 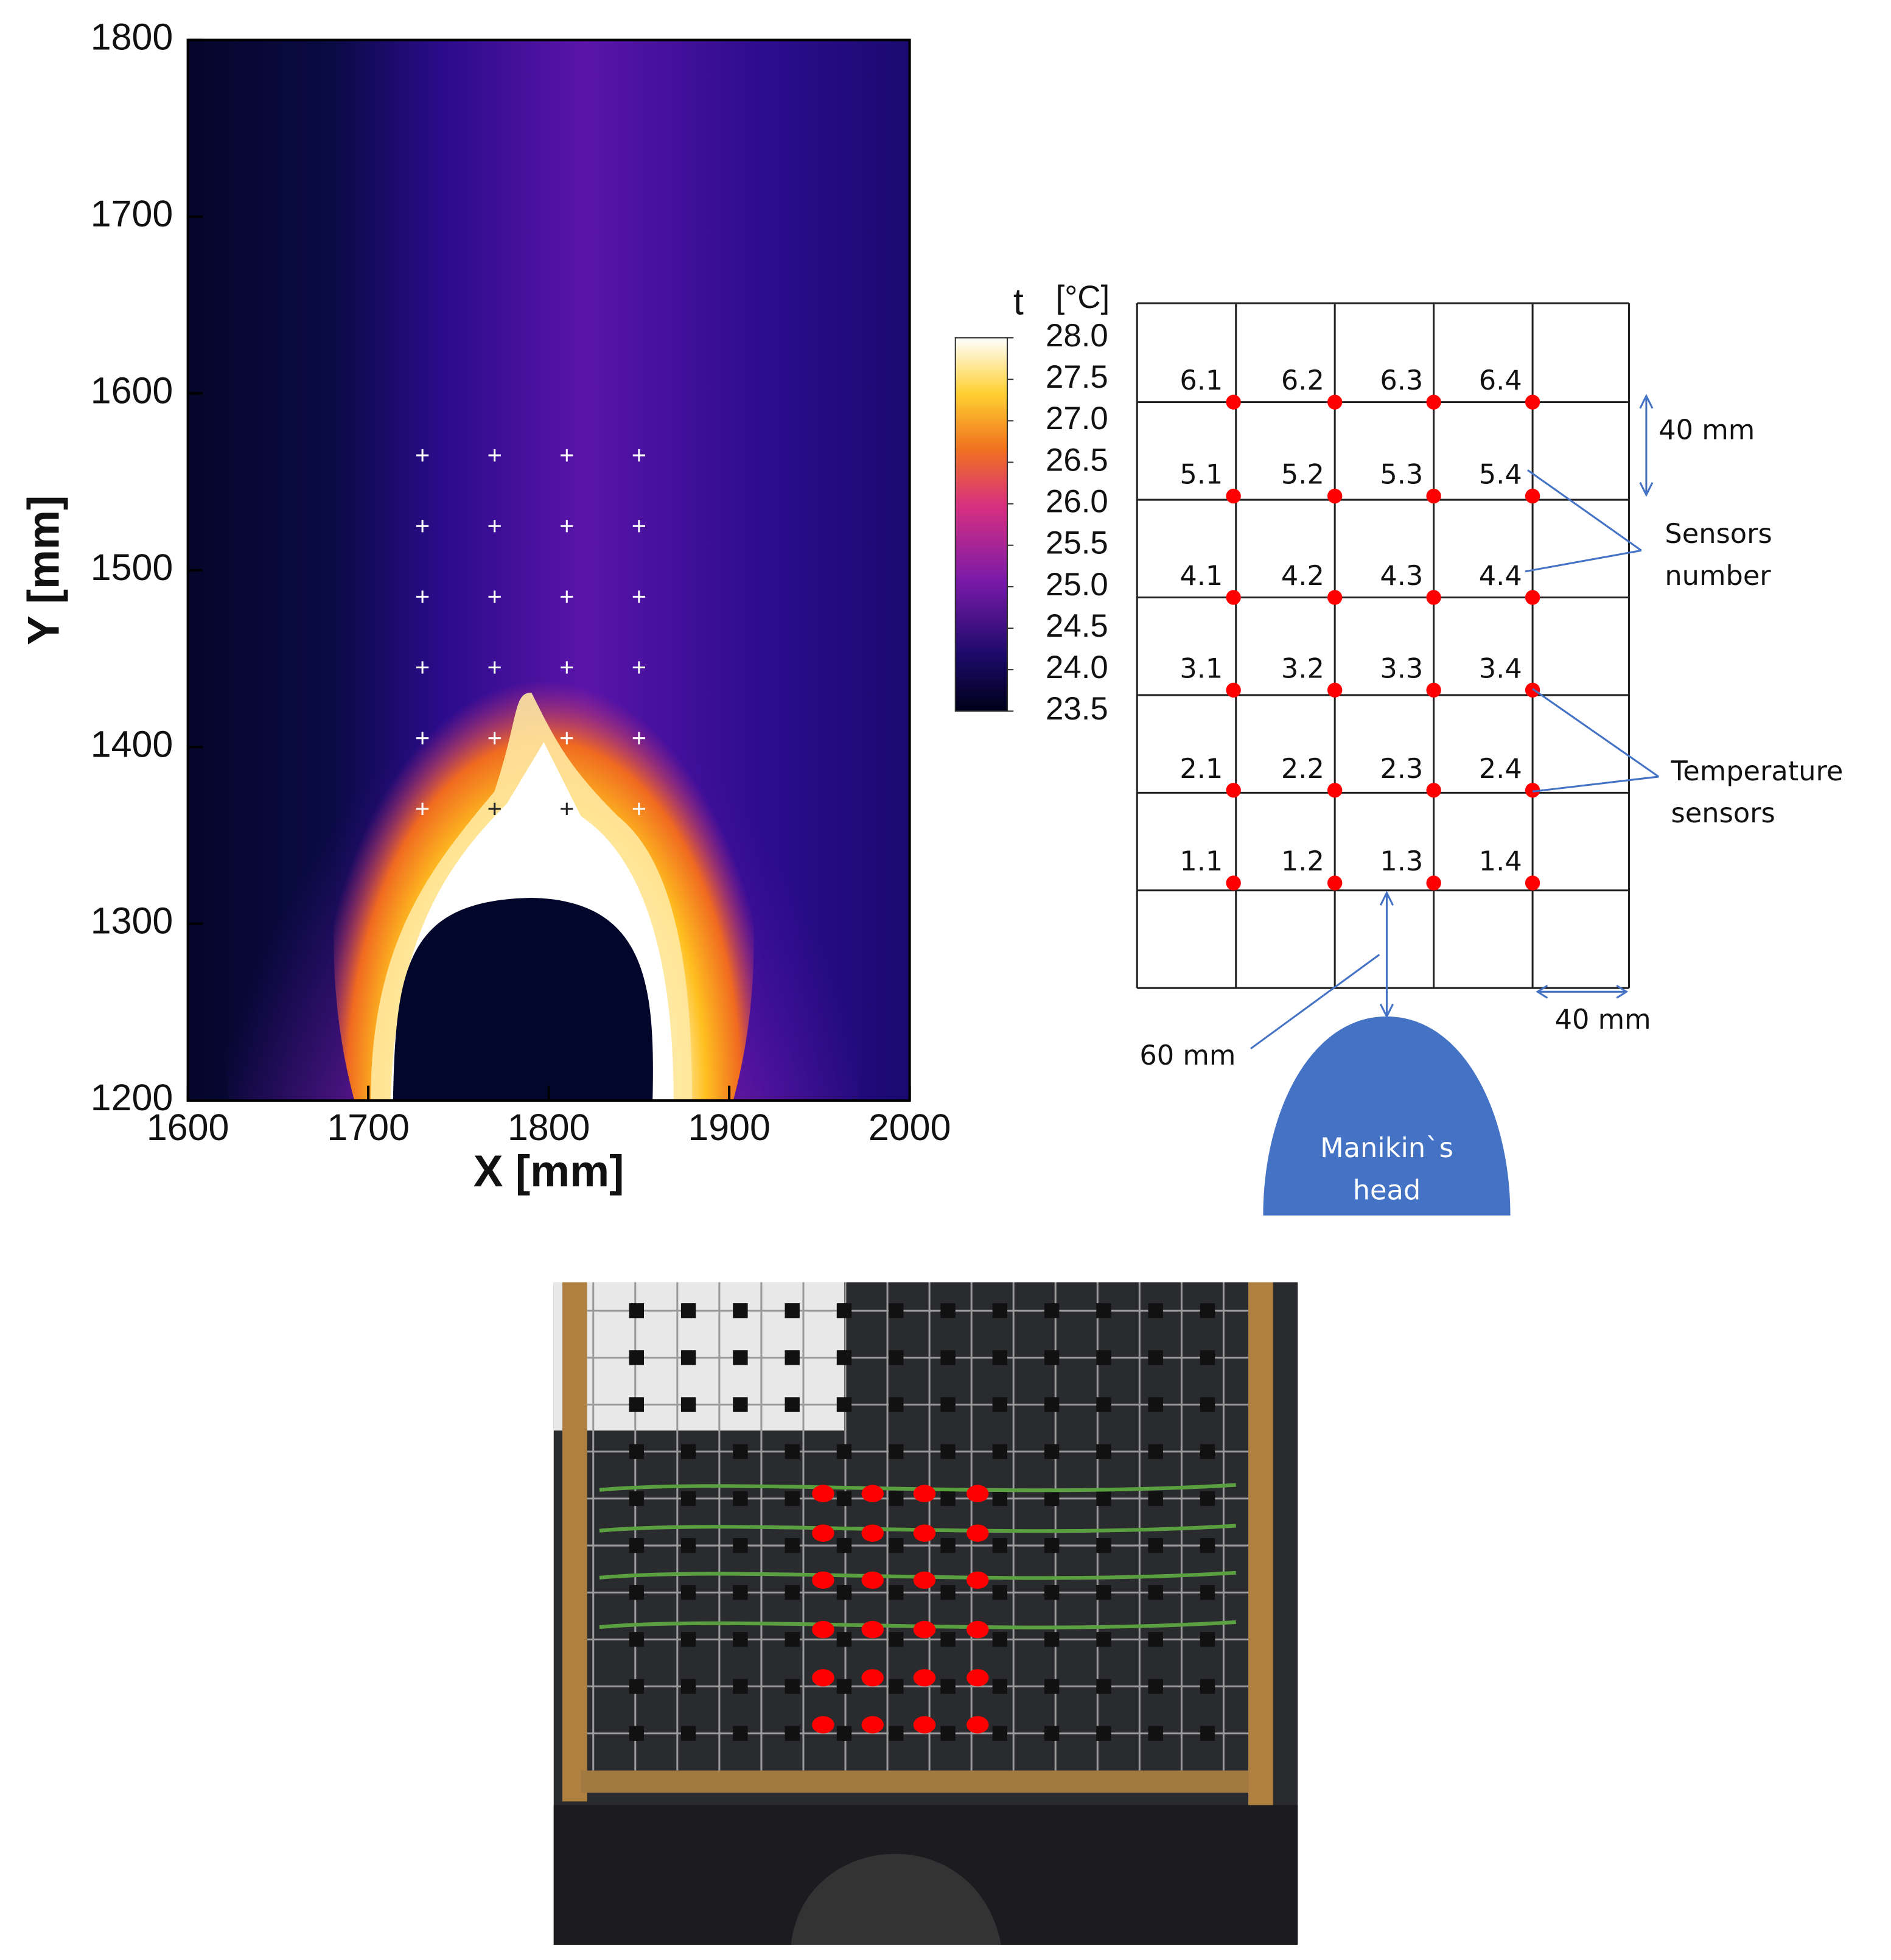 What do you see at coordinates (1077, 626) in the screenshot?
I see `colorbar-tick-label: 24.5` at bounding box center [1077, 626].